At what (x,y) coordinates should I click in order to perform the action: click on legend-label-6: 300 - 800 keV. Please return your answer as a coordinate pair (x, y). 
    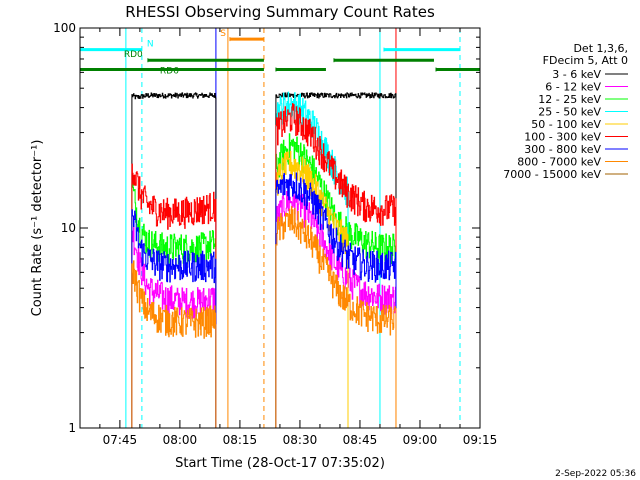
    Looking at the image, I should click on (562, 149).